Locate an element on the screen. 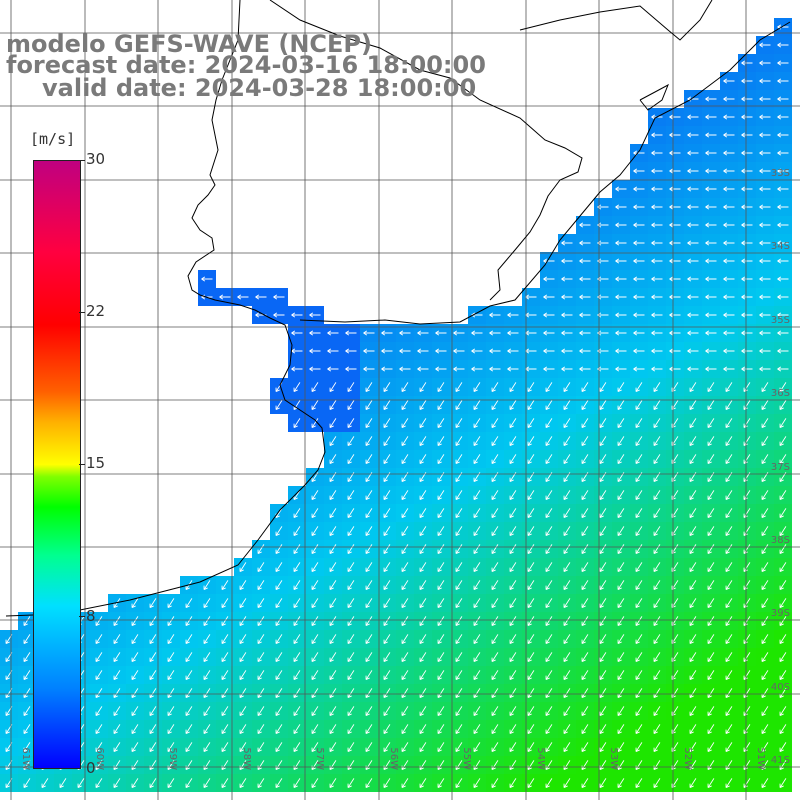 Image resolution: width=800 pixels, height=800 pixels. latitude-label: 40S is located at coordinates (780, 687).